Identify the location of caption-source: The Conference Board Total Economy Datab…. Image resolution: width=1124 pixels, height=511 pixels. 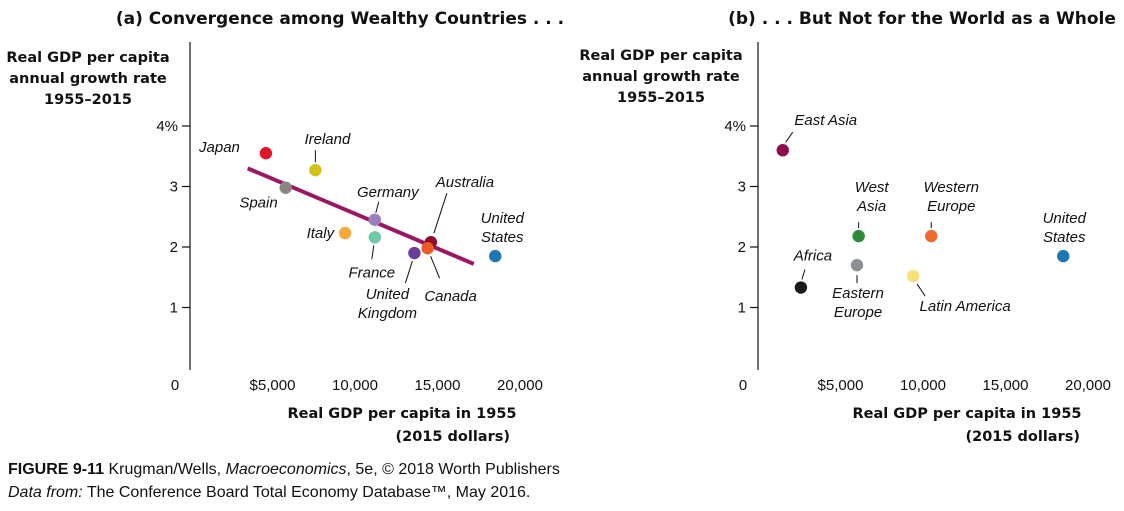
(307, 492).